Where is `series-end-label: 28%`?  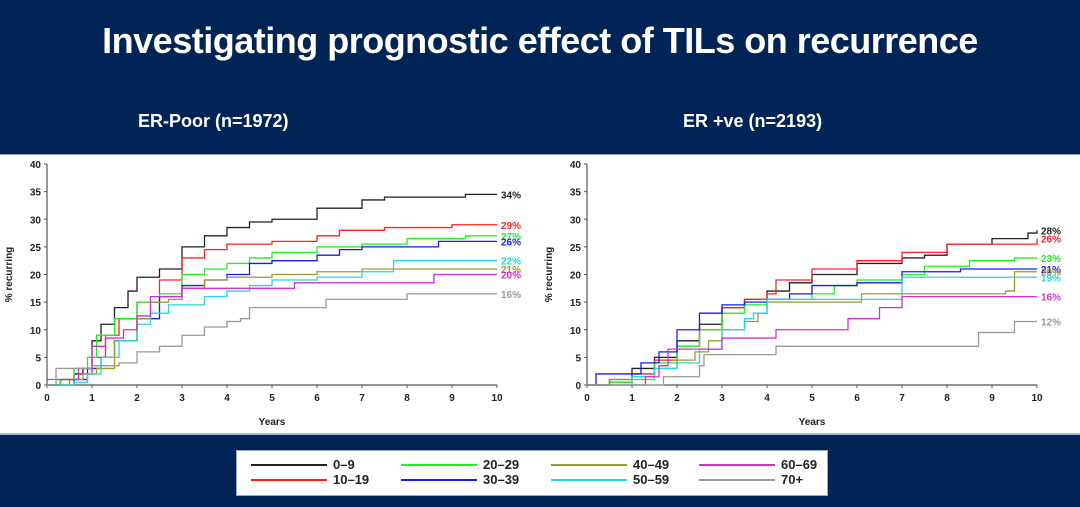 series-end-label: 28% is located at coordinates (1051, 231).